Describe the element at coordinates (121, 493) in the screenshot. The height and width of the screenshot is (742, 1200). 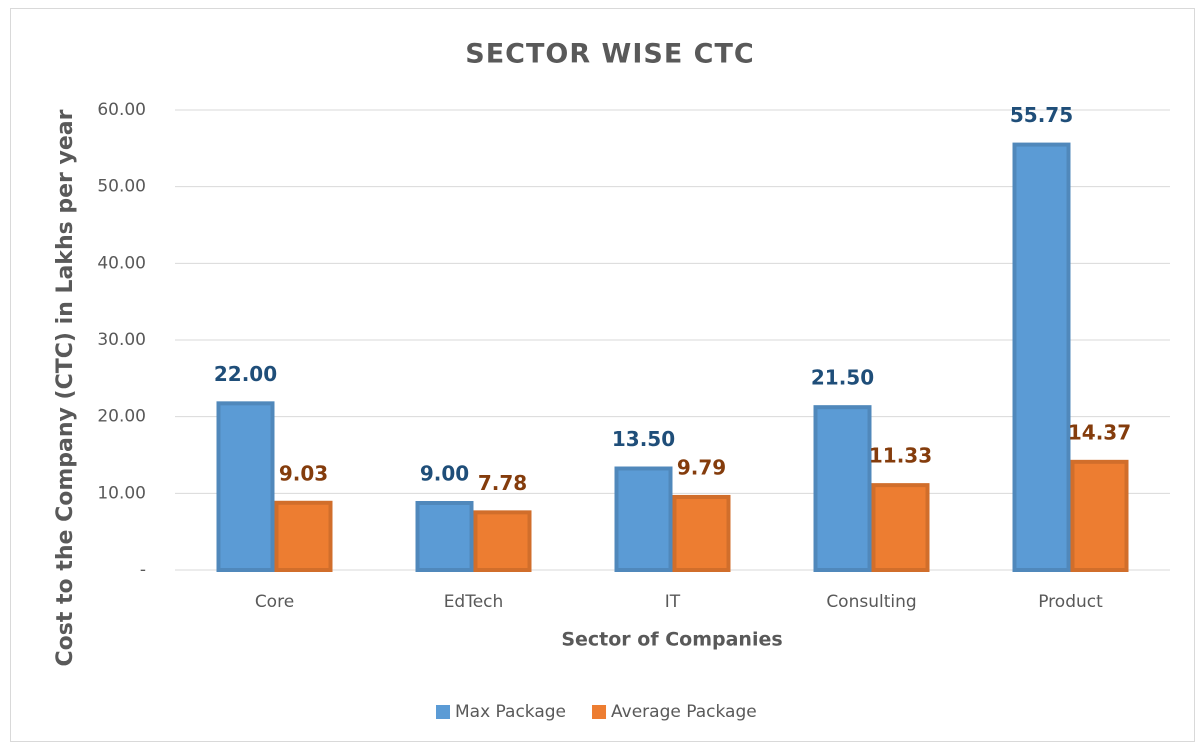
I see `y-tick-label: 10.00` at that location.